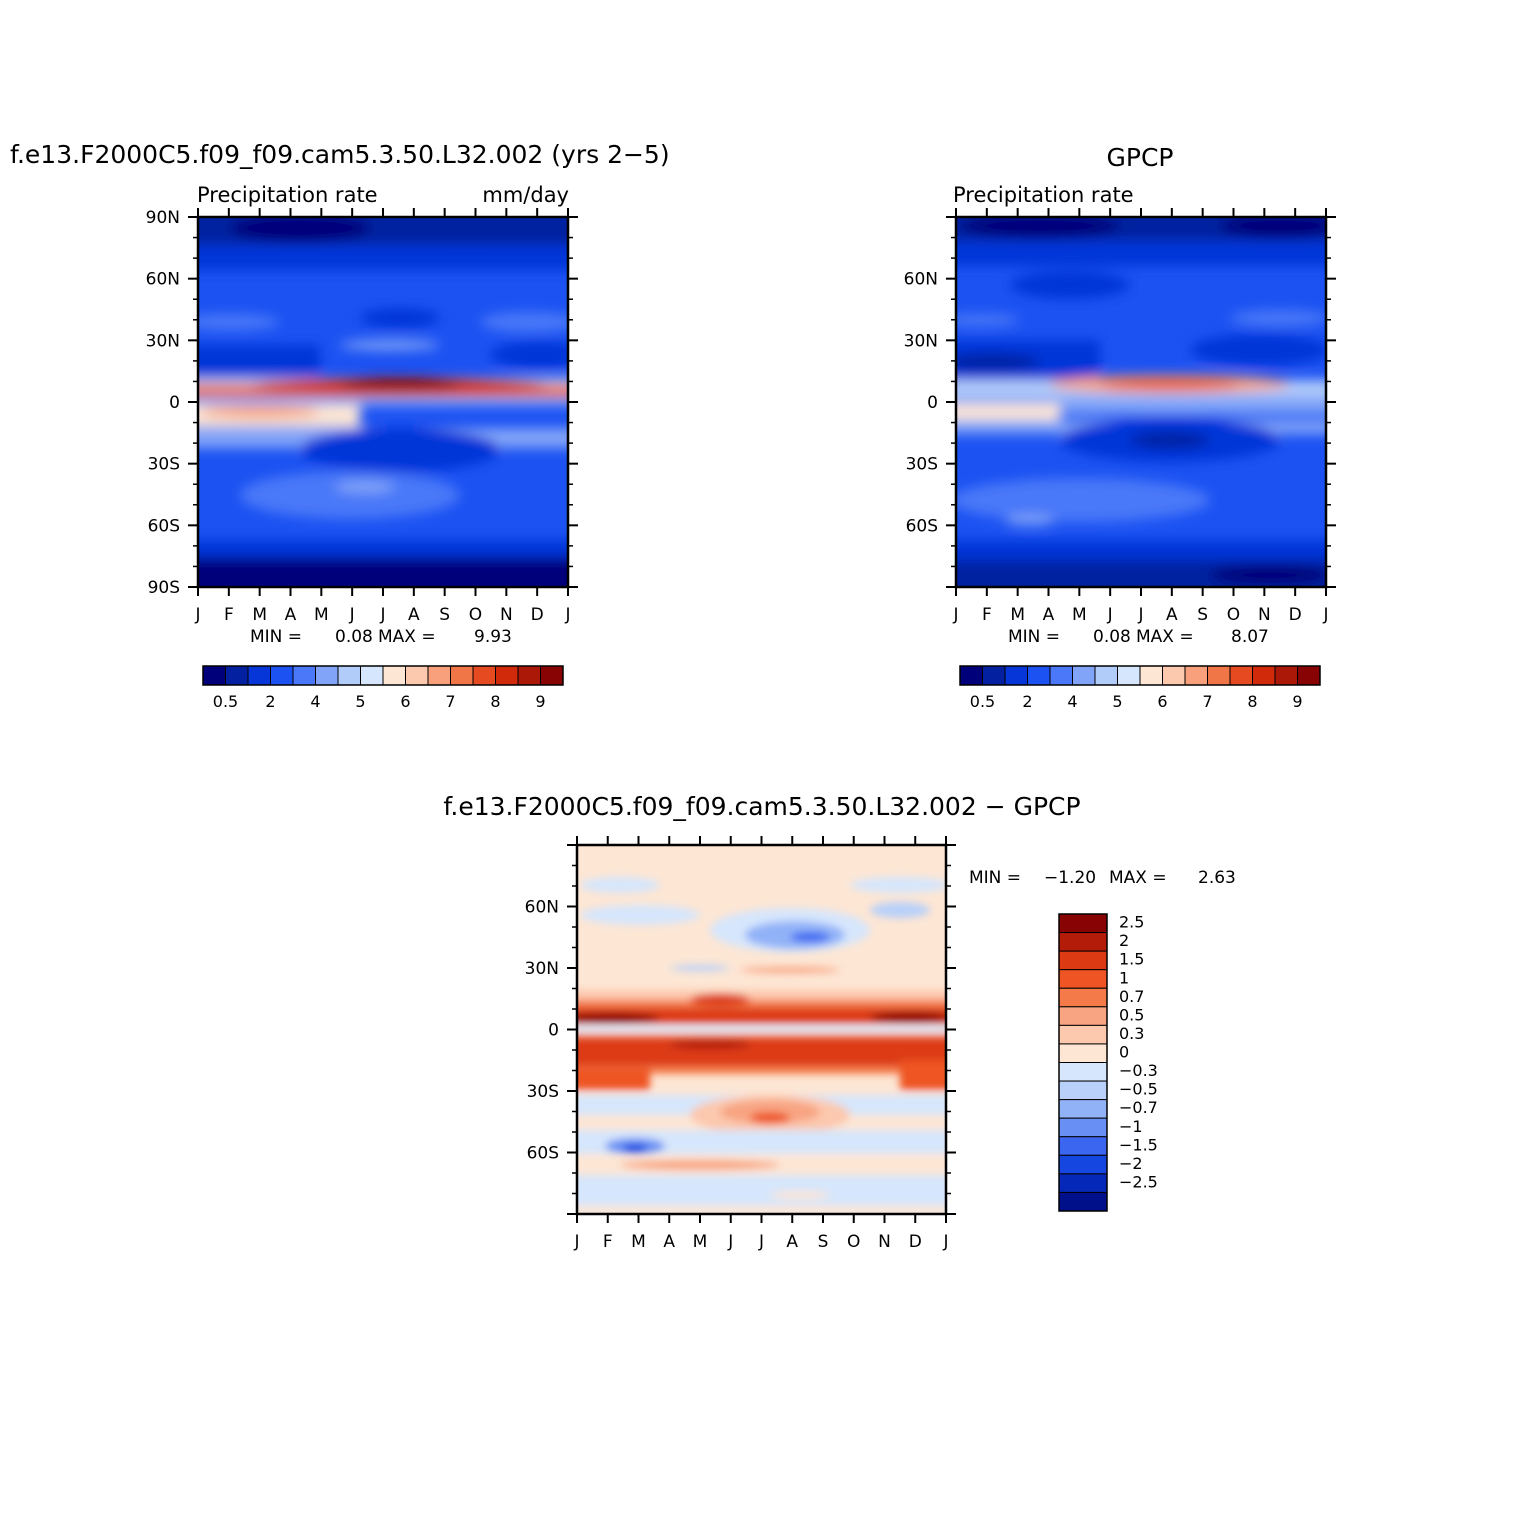 The width and height of the screenshot is (1524, 1524). What do you see at coordinates (1138, 1181) in the screenshot?
I see `colorbar-label: −2.5` at bounding box center [1138, 1181].